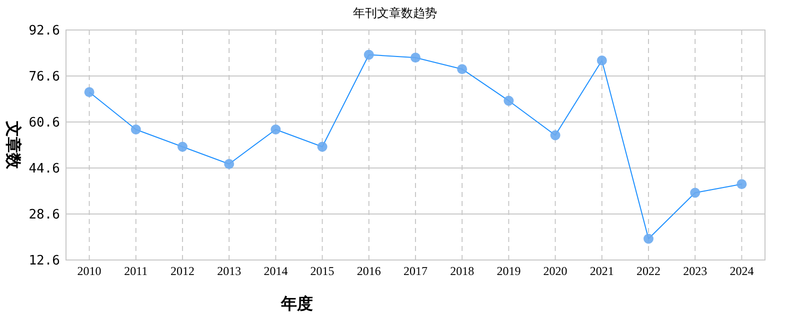 The height and width of the screenshot is (330, 790). Describe the element at coordinates (555, 271) in the screenshot. I see `x-tick-label: 2020` at that location.